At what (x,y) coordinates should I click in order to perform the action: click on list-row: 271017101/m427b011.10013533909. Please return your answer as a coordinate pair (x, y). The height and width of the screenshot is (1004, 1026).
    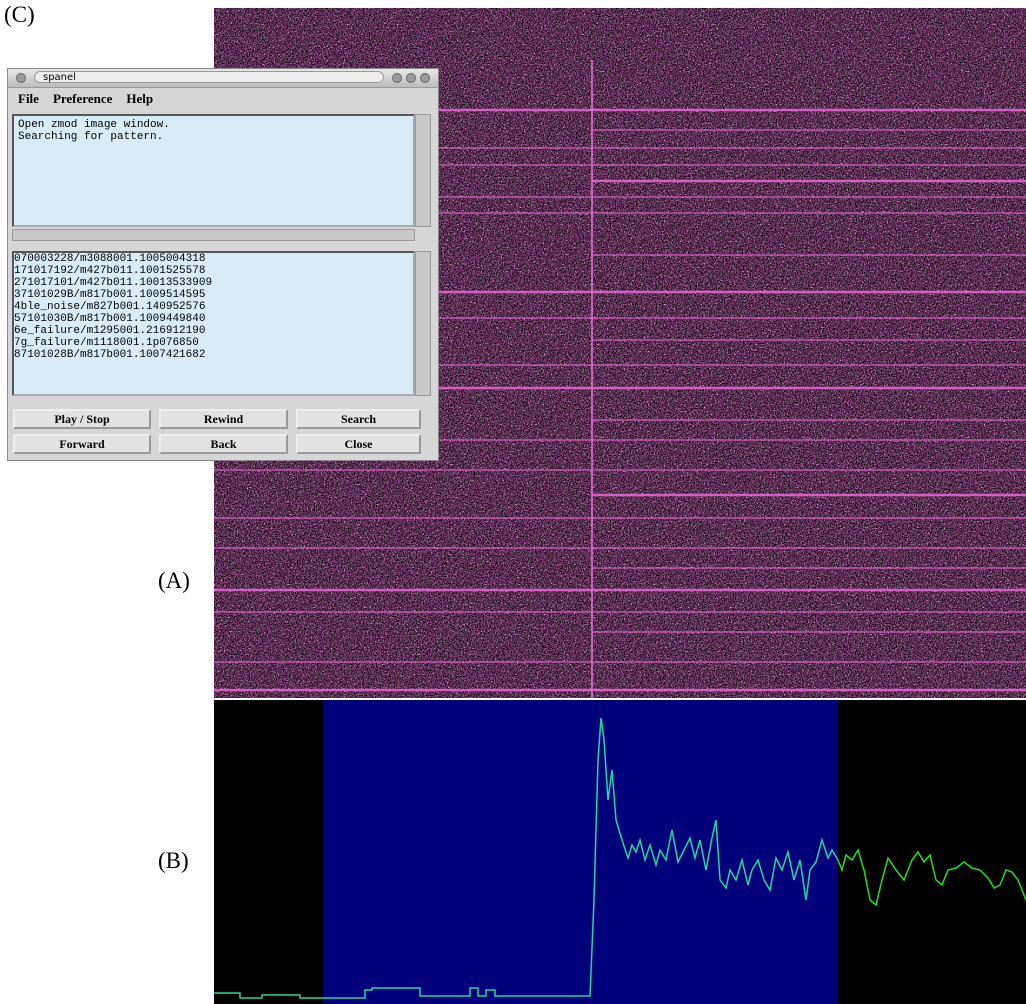
    Looking at the image, I should click on (213, 283).